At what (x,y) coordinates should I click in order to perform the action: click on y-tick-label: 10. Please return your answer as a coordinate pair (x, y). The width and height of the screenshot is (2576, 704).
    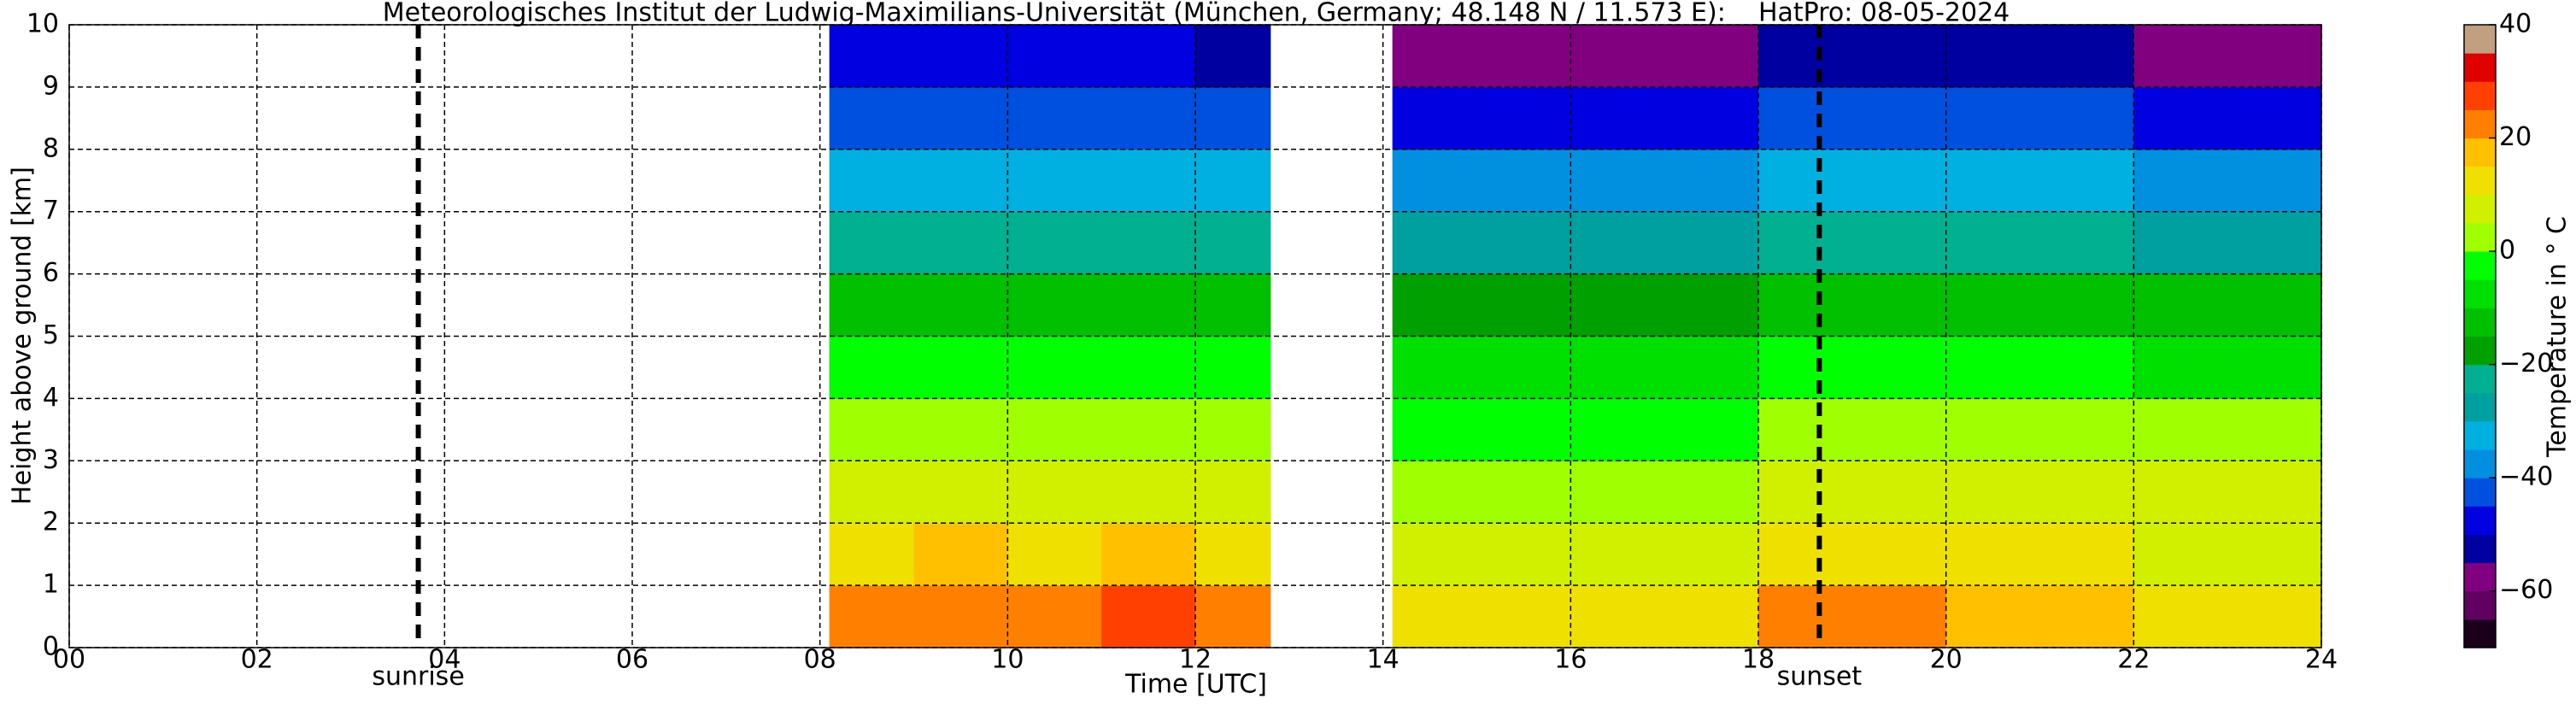
    Looking at the image, I should click on (42, 24).